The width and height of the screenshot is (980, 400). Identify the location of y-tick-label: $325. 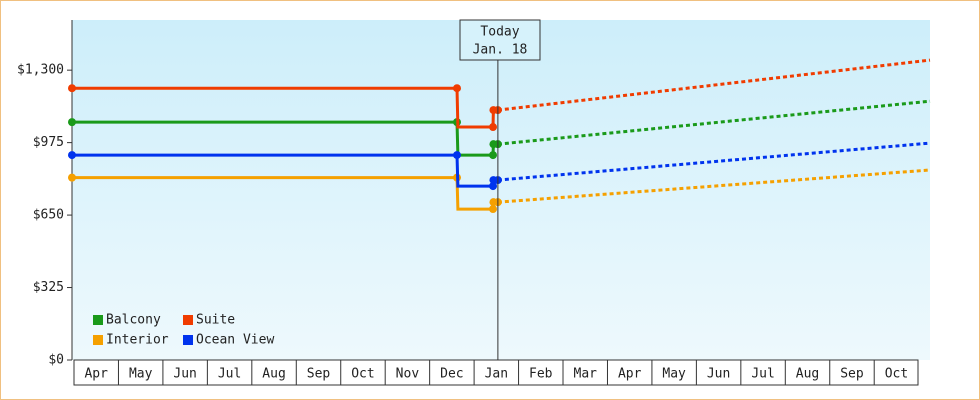
(48, 287).